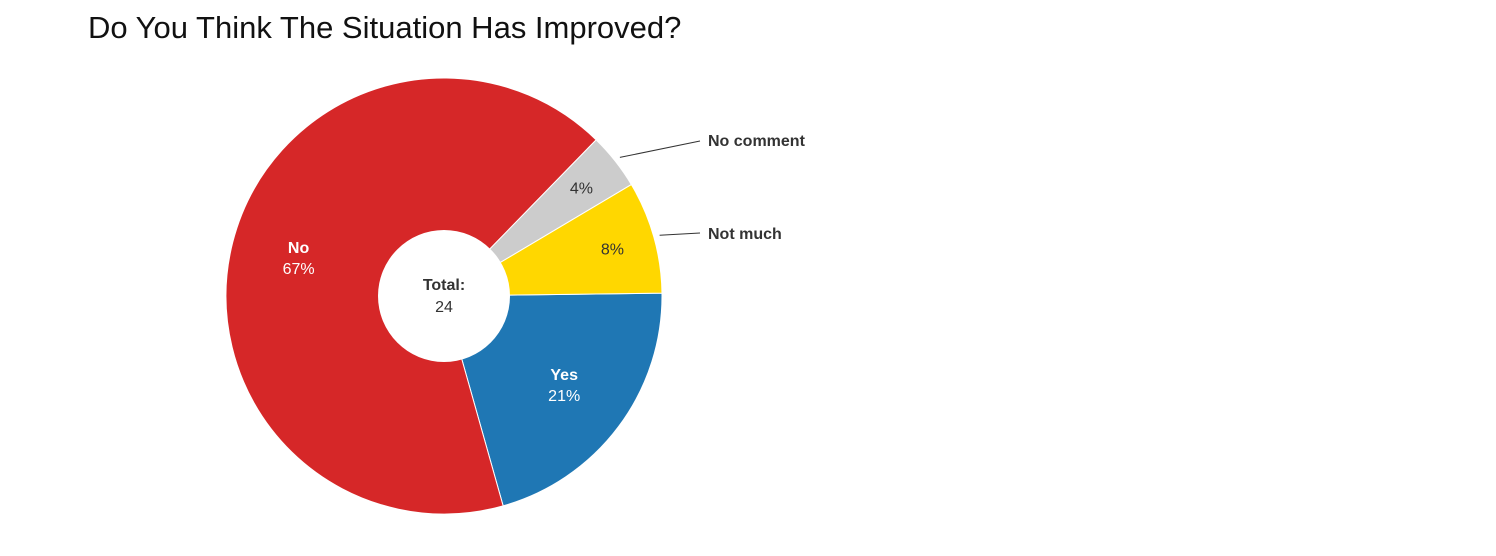 This screenshot has height=556, width=1496. Describe the element at coordinates (745, 234) in the screenshot. I see `slice-label-not-much: Not much` at that location.